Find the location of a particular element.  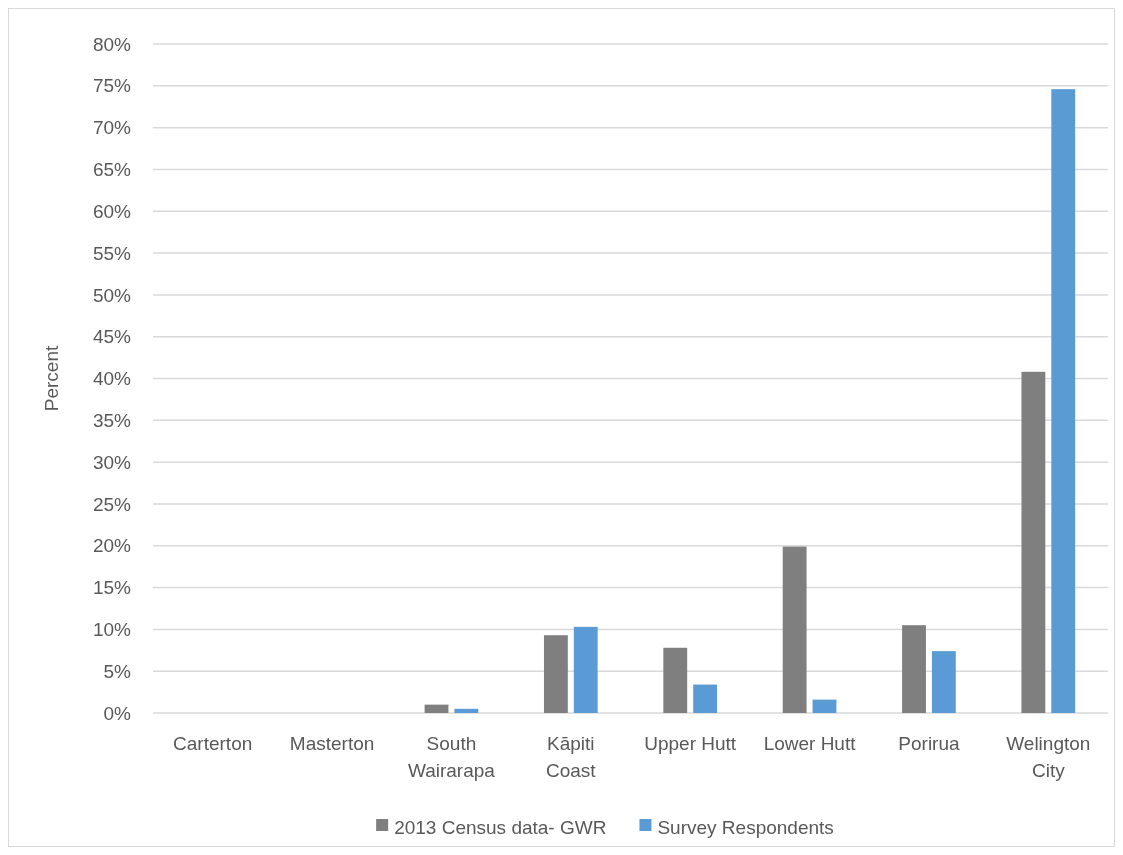

y-tick-label: 20% is located at coordinates (112, 546).